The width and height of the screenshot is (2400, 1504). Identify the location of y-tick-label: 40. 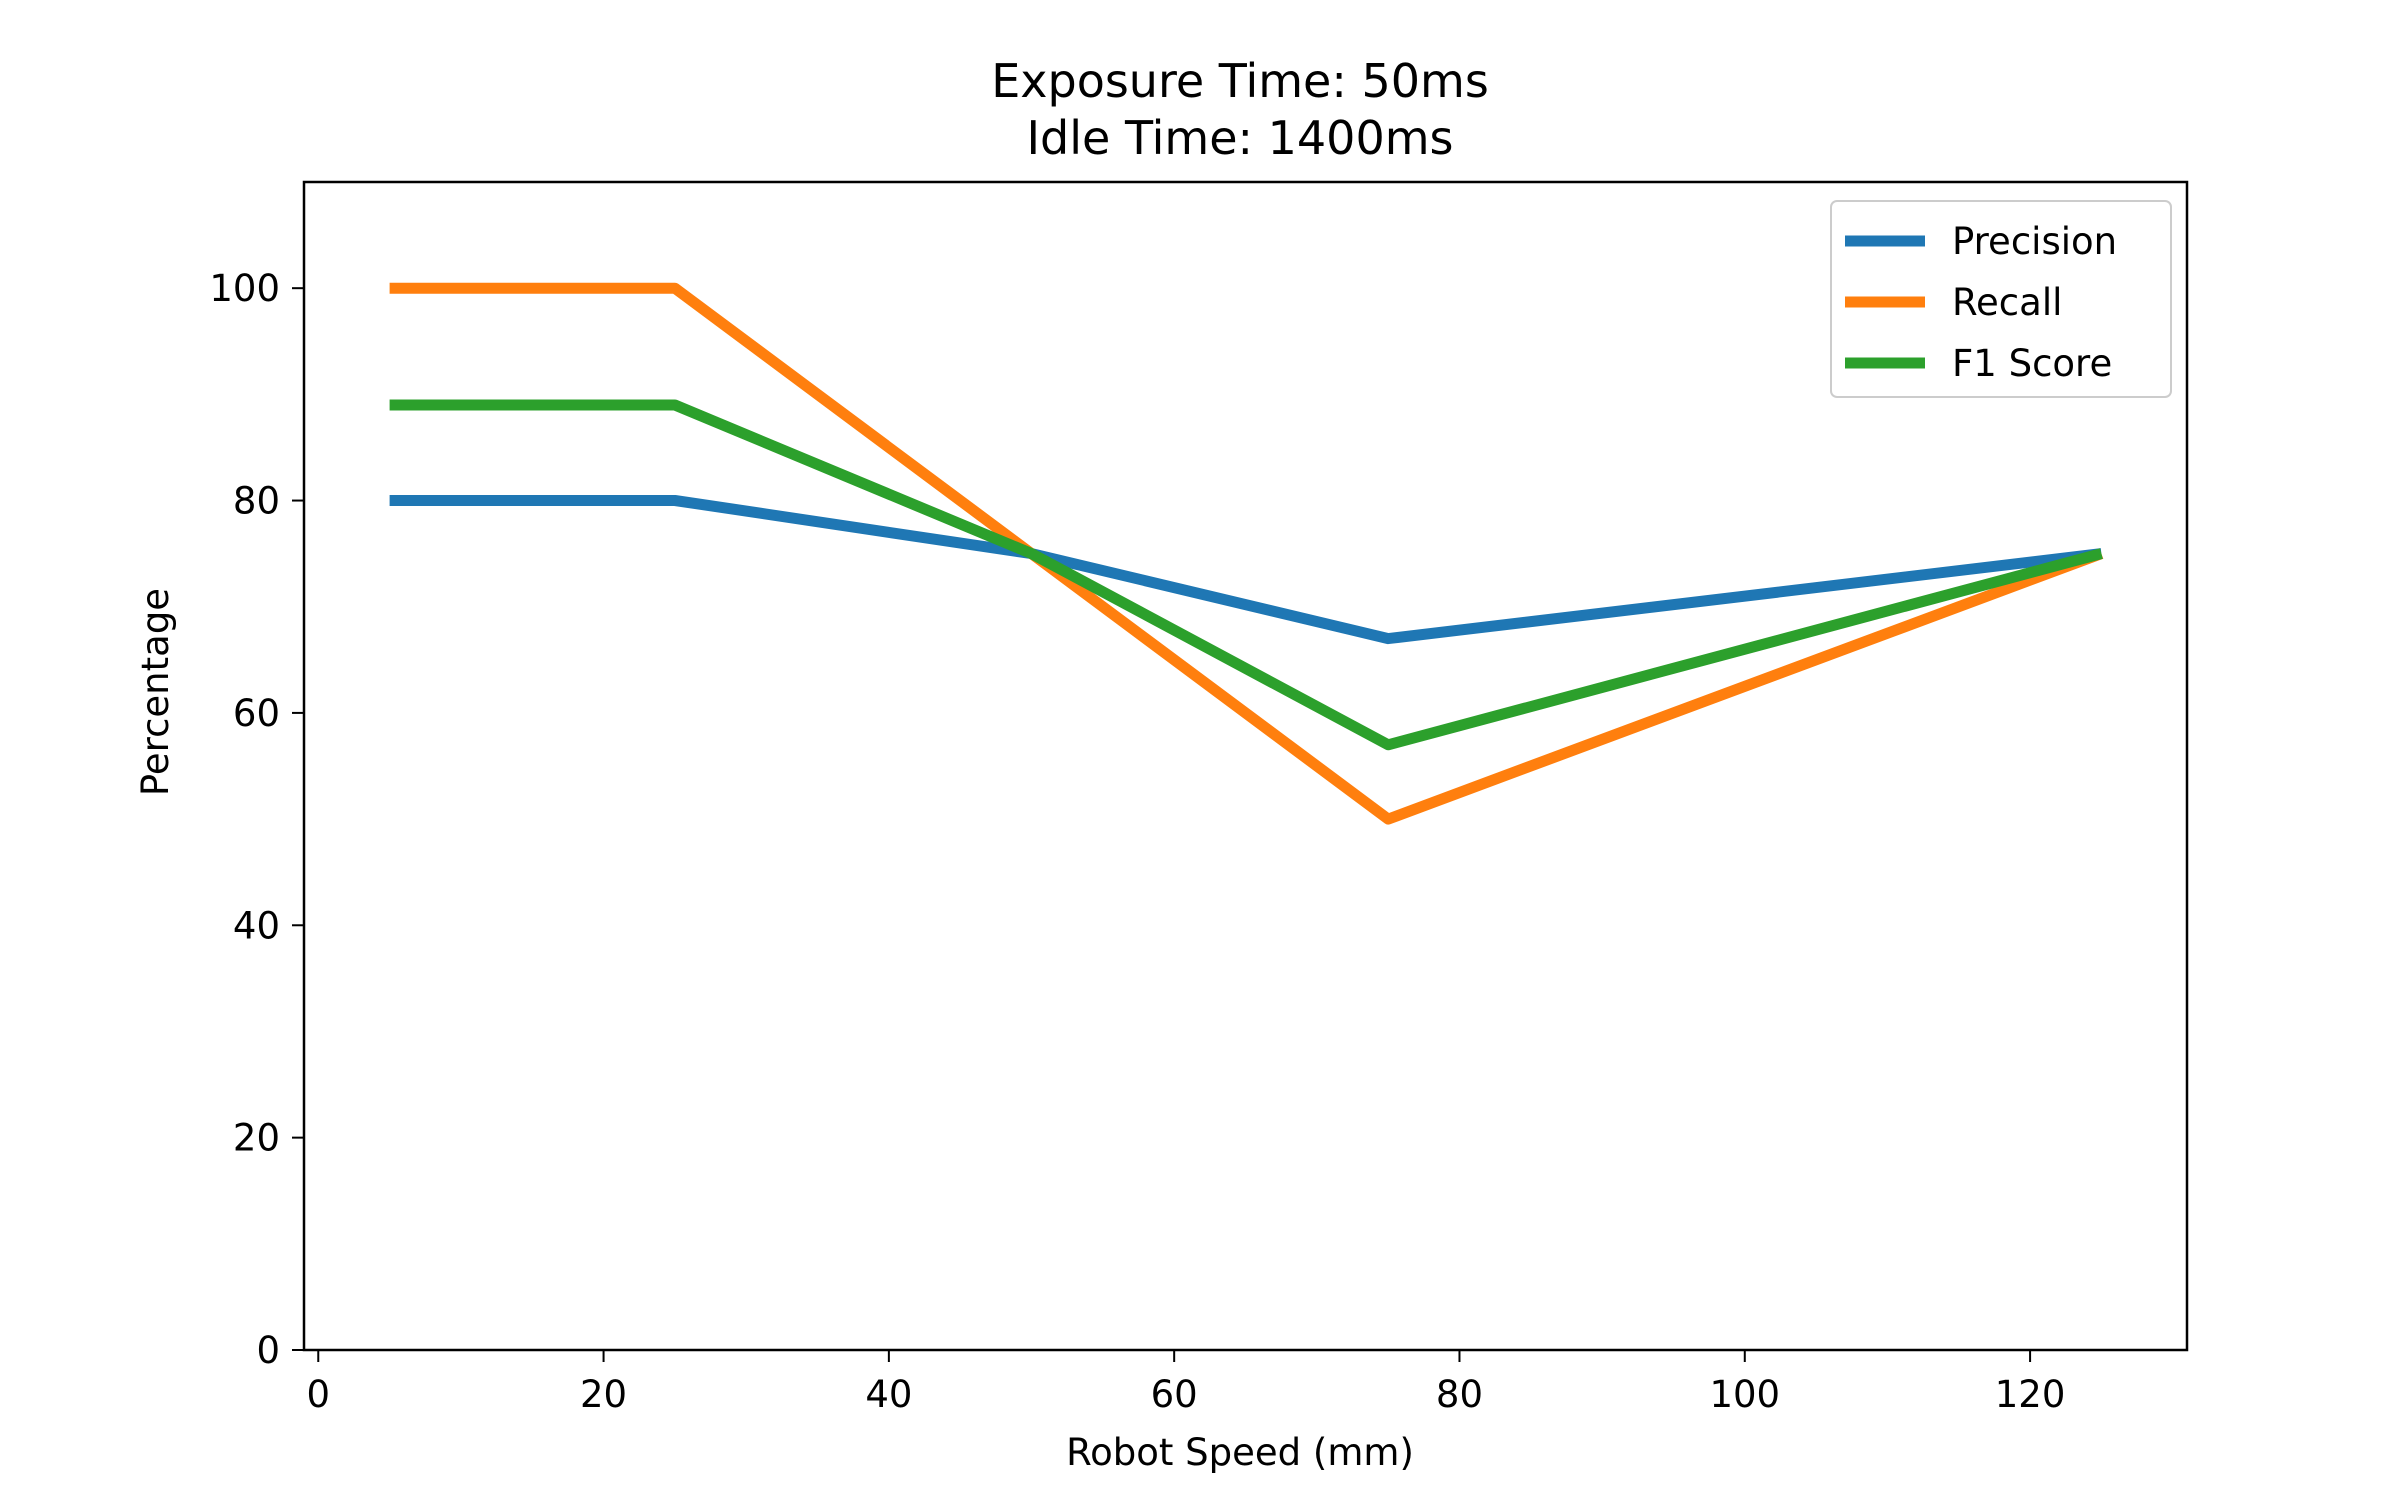
(256, 925).